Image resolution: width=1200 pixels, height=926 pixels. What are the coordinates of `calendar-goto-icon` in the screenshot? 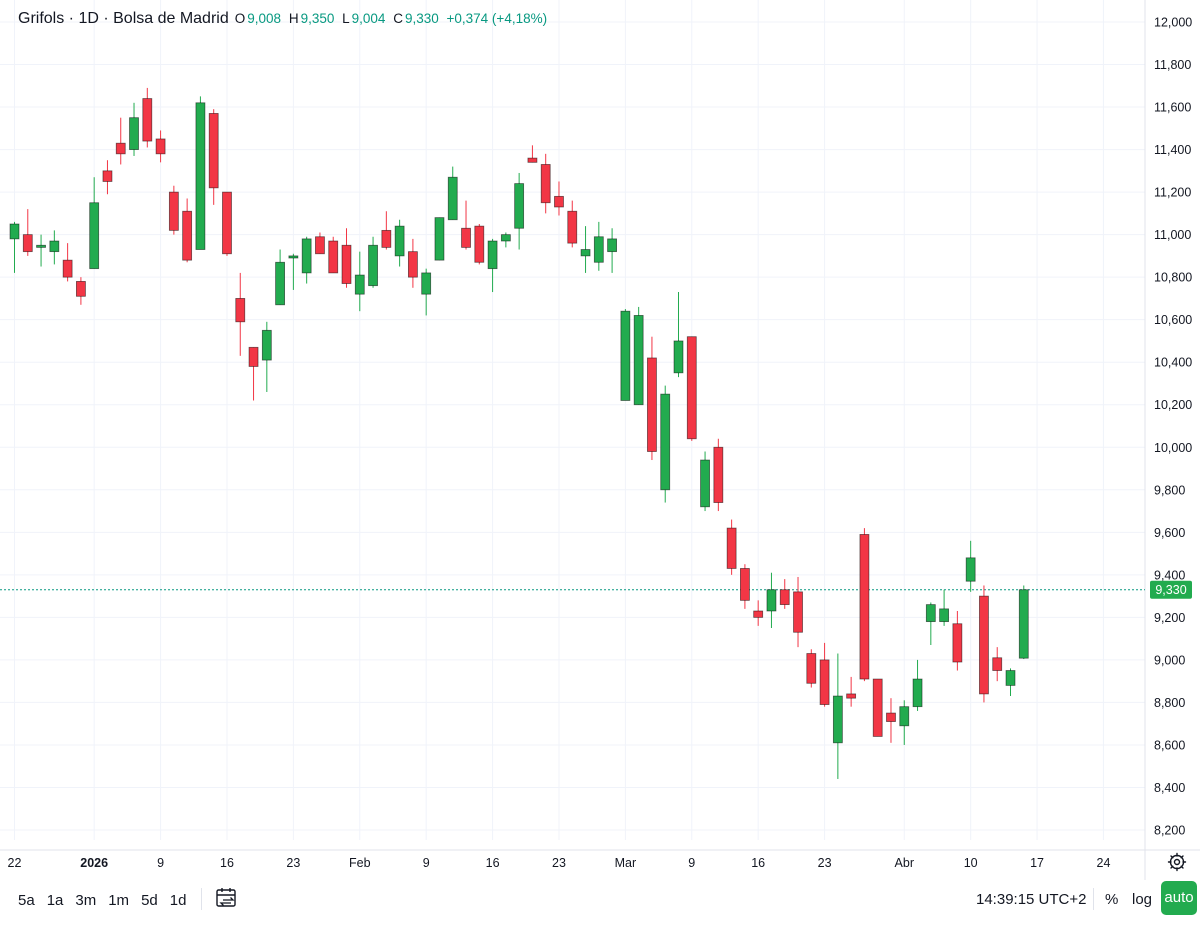 It's located at (227, 898).